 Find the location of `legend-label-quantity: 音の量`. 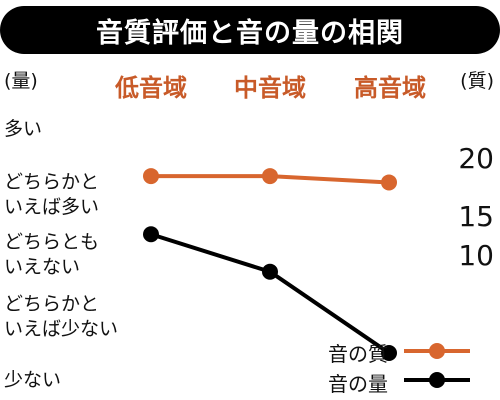

legend-label-quantity: 音の量 is located at coordinates (358, 384).